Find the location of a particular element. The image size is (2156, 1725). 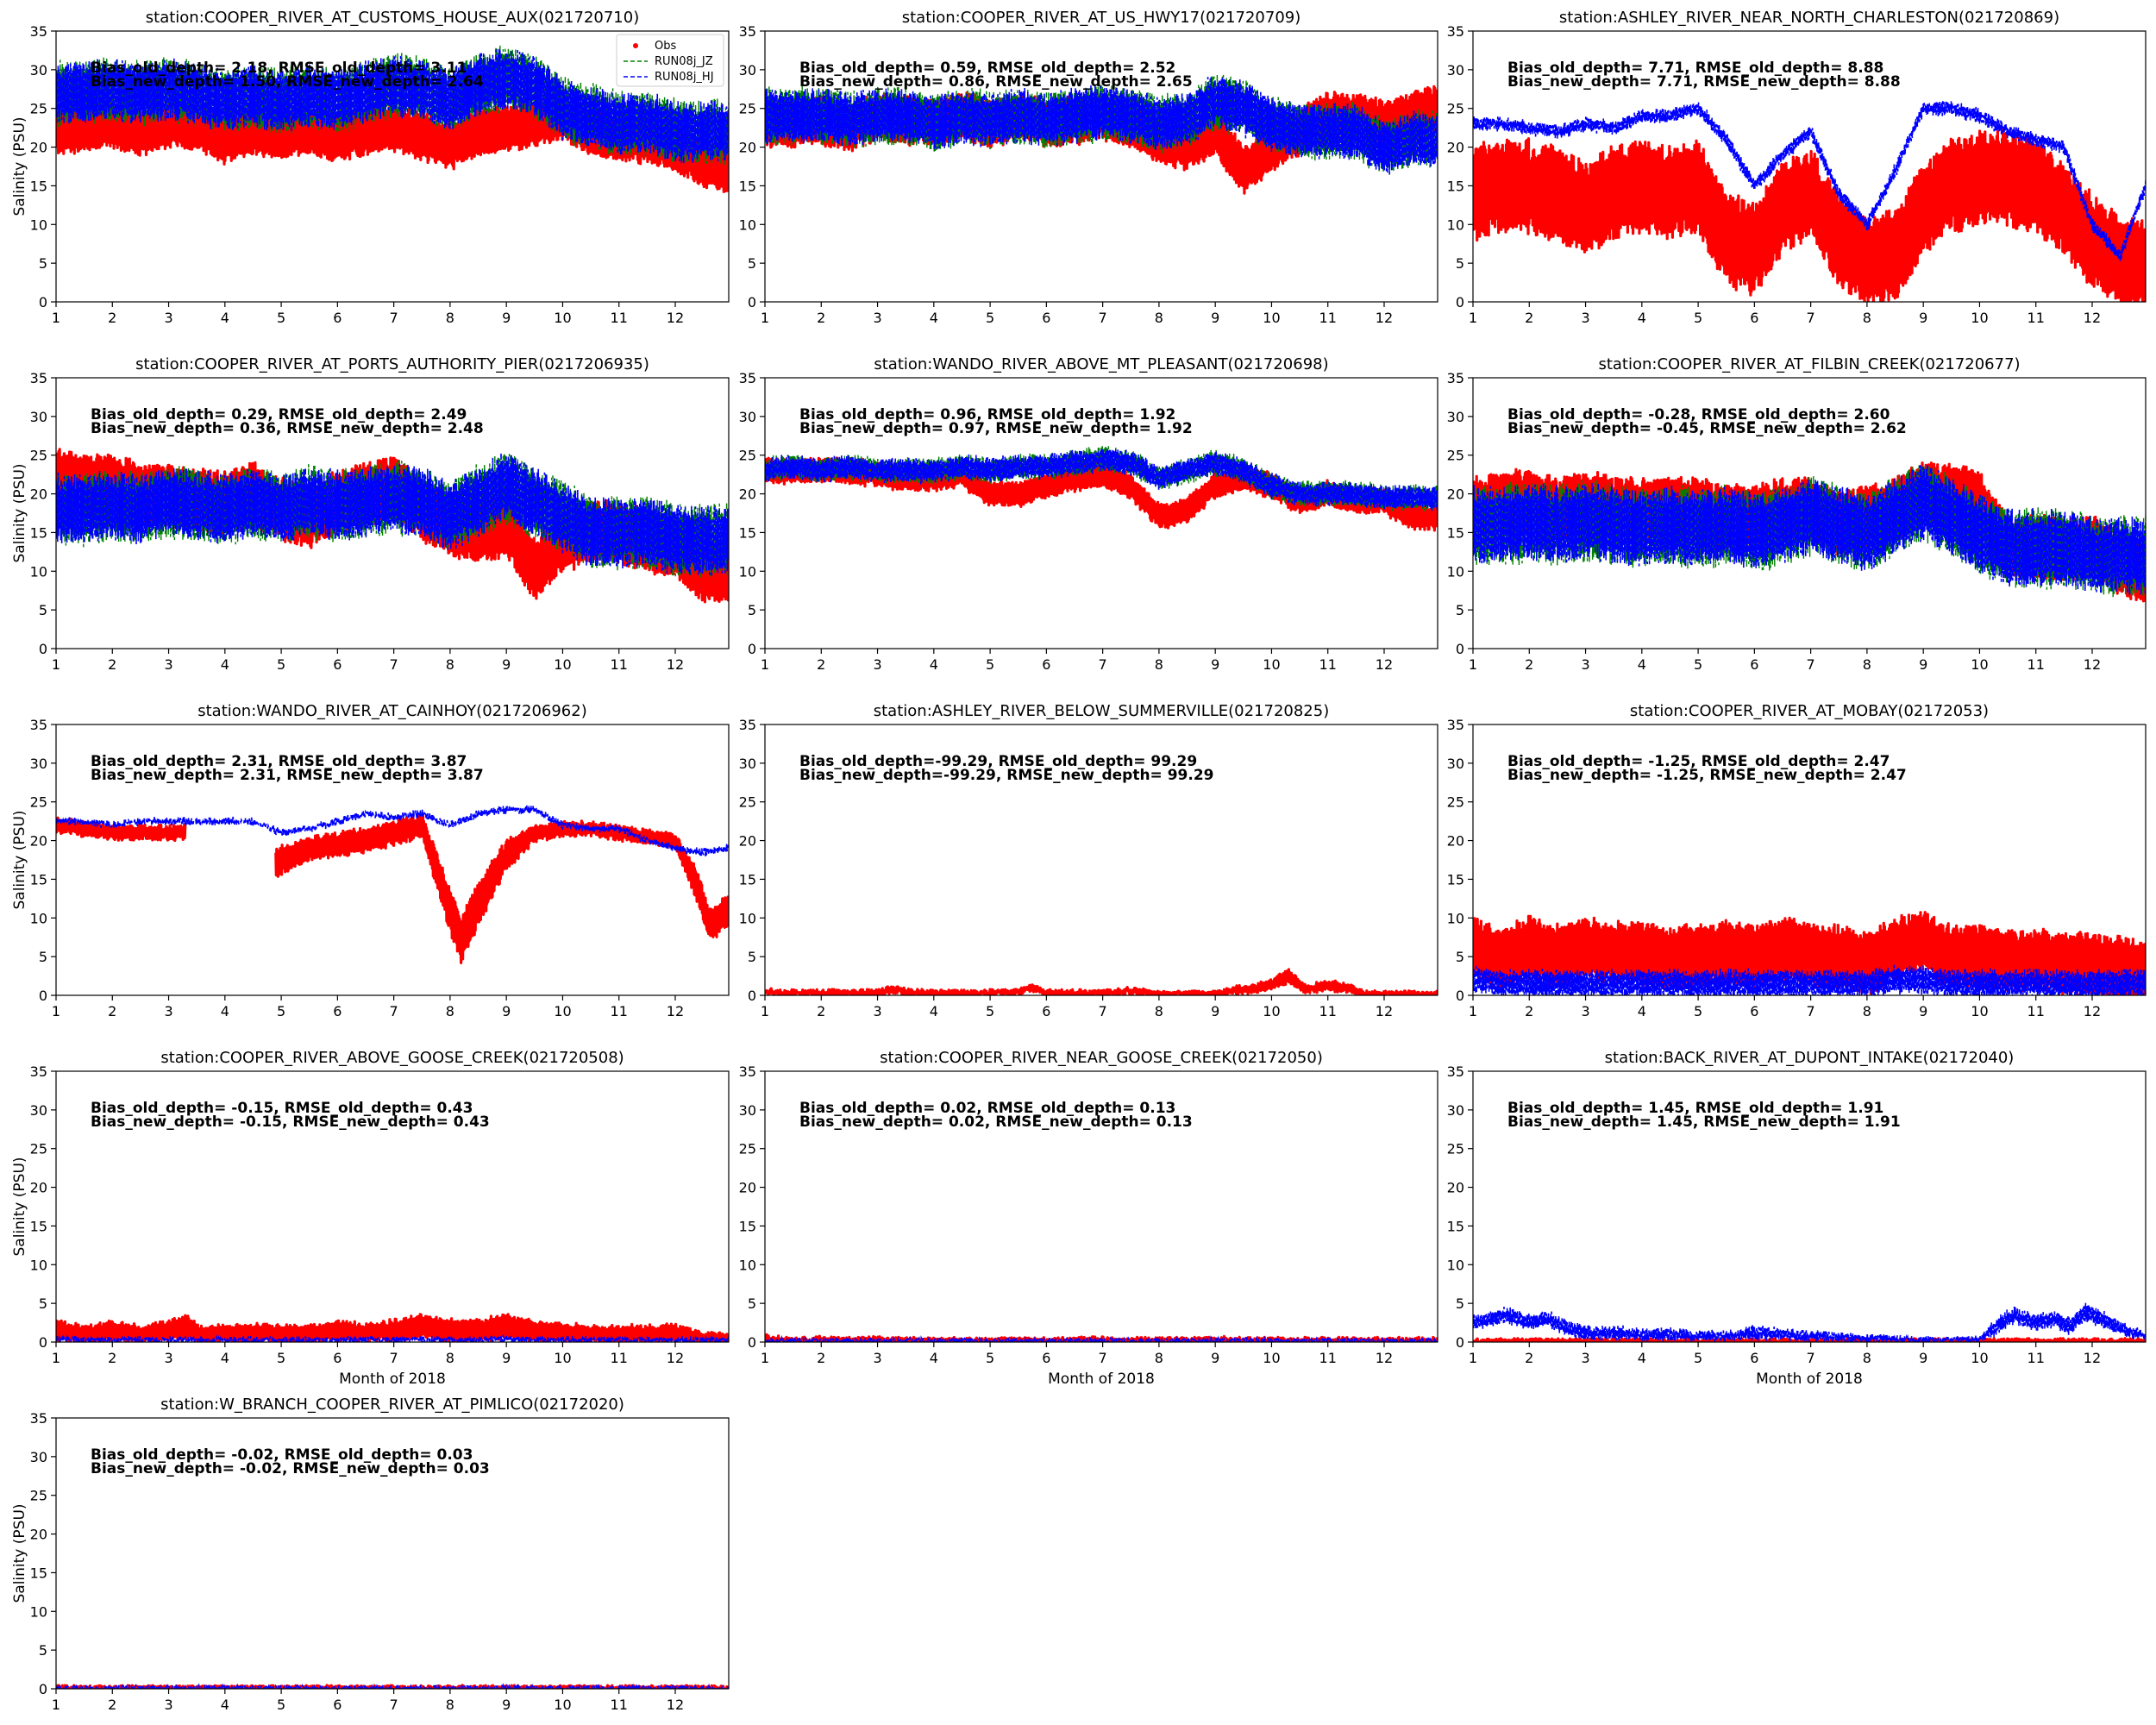

panel-title: station:COOPER_RIVER_AT_MOBAY(02172053) is located at coordinates (1809, 711).